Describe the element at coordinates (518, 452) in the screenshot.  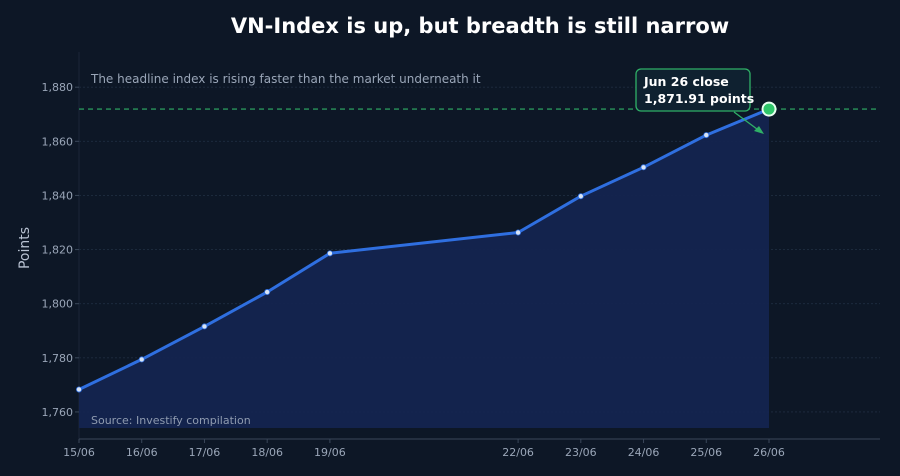
I see `x-tick-label: 22/06` at that location.